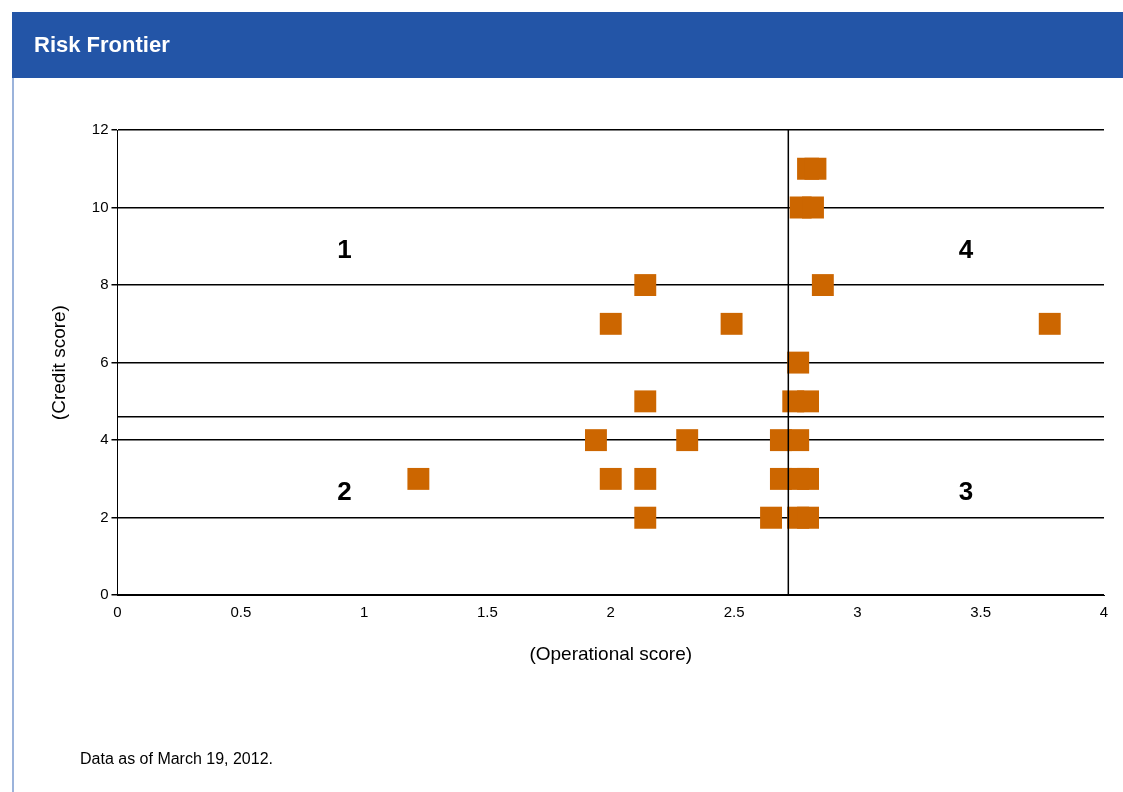 This screenshot has width=1123, height=792. What do you see at coordinates (117, 612) in the screenshot?
I see `x-tick-label: 0` at bounding box center [117, 612].